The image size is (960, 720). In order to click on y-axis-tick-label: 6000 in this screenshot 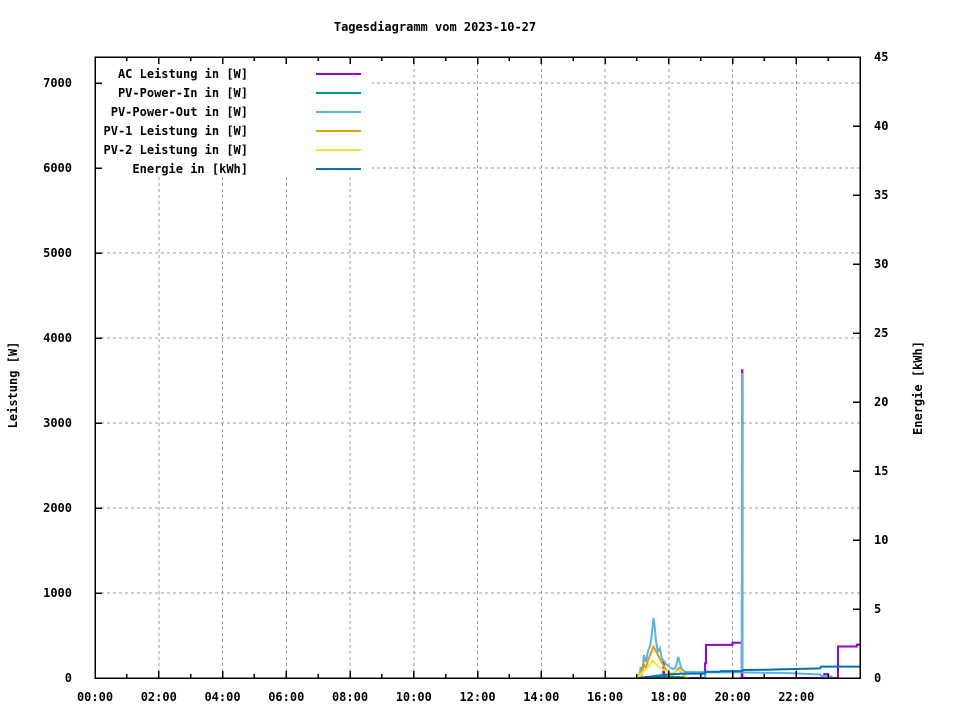, I will do `click(57, 168)`.